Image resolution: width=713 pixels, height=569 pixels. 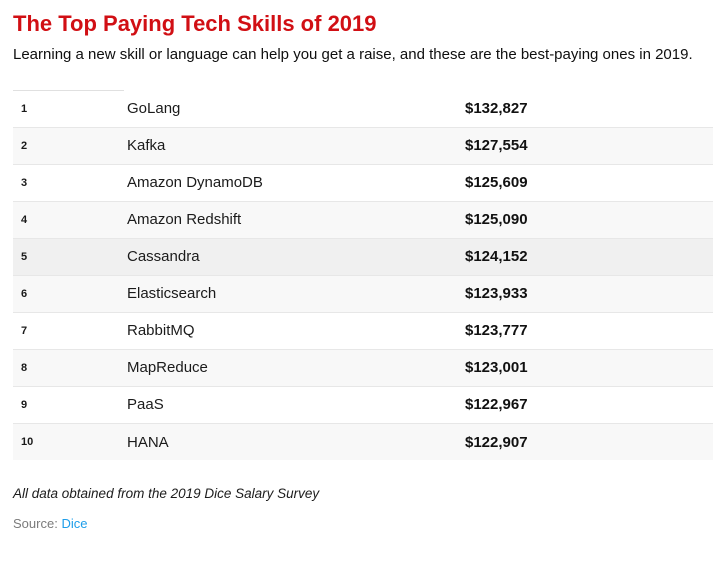 I want to click on salary-cell: $125,090, so click(x=496, y=220).